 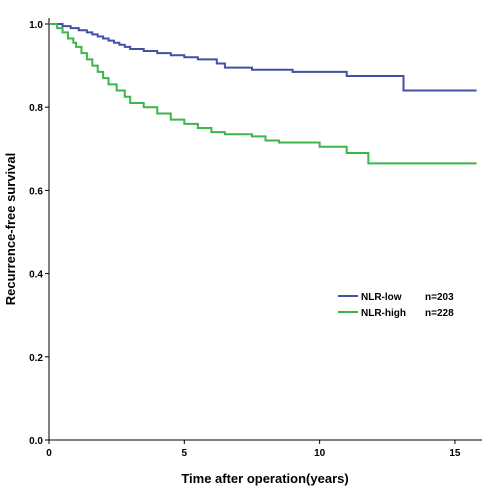 I want to click on y-axis-title: Recurrence-free survival, so click(x=10, y=229).